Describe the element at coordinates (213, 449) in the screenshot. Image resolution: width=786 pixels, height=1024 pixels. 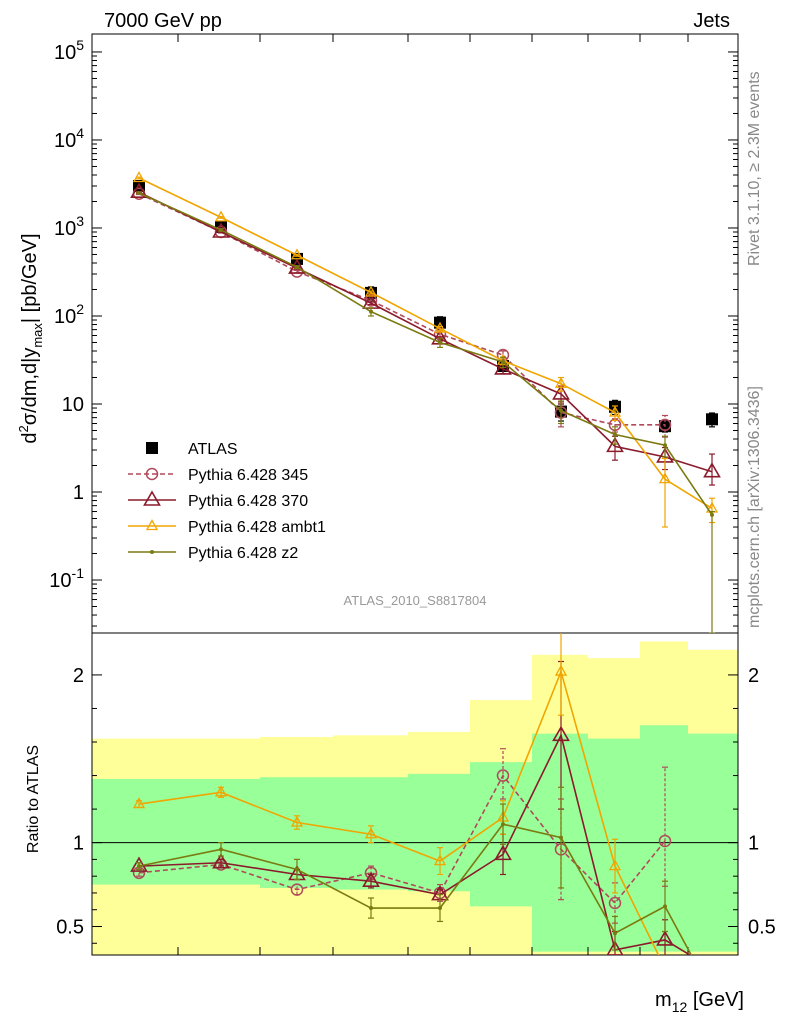
I see `legend-label: ATLAS` at that location.